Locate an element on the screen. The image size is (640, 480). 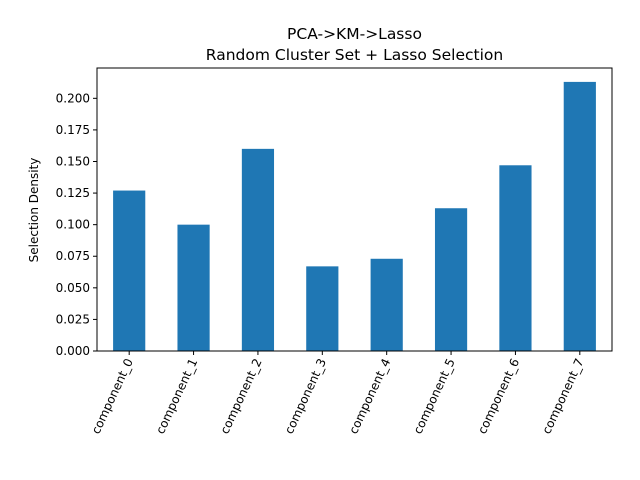
x-tick-label: component_6 is located at coordinates (498, 396).